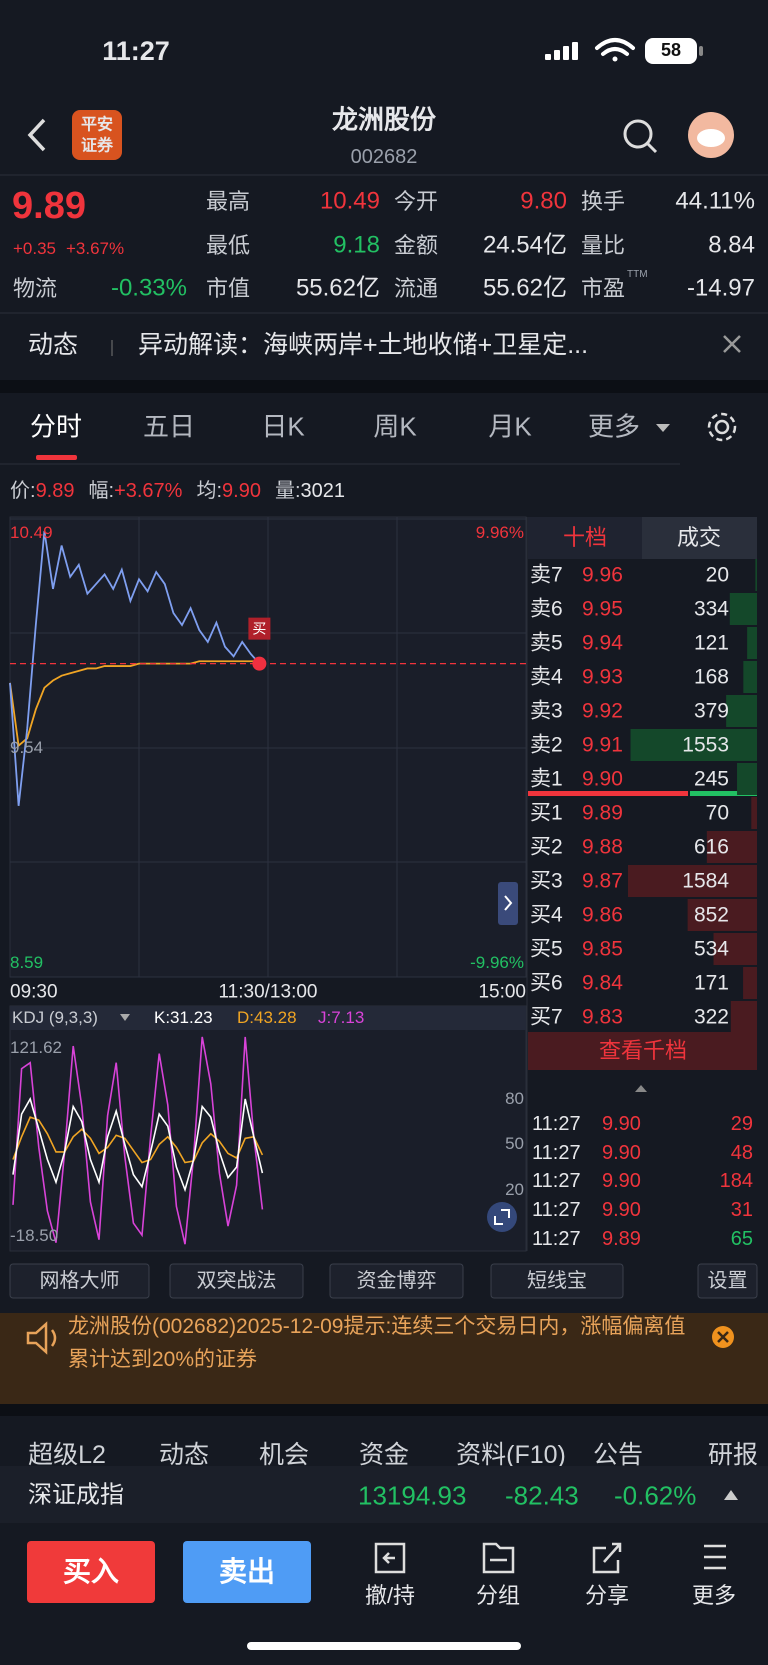  Describe the element at coordinates (705, 881) in the screenshot. I see `level-volume: 1584` at that location.